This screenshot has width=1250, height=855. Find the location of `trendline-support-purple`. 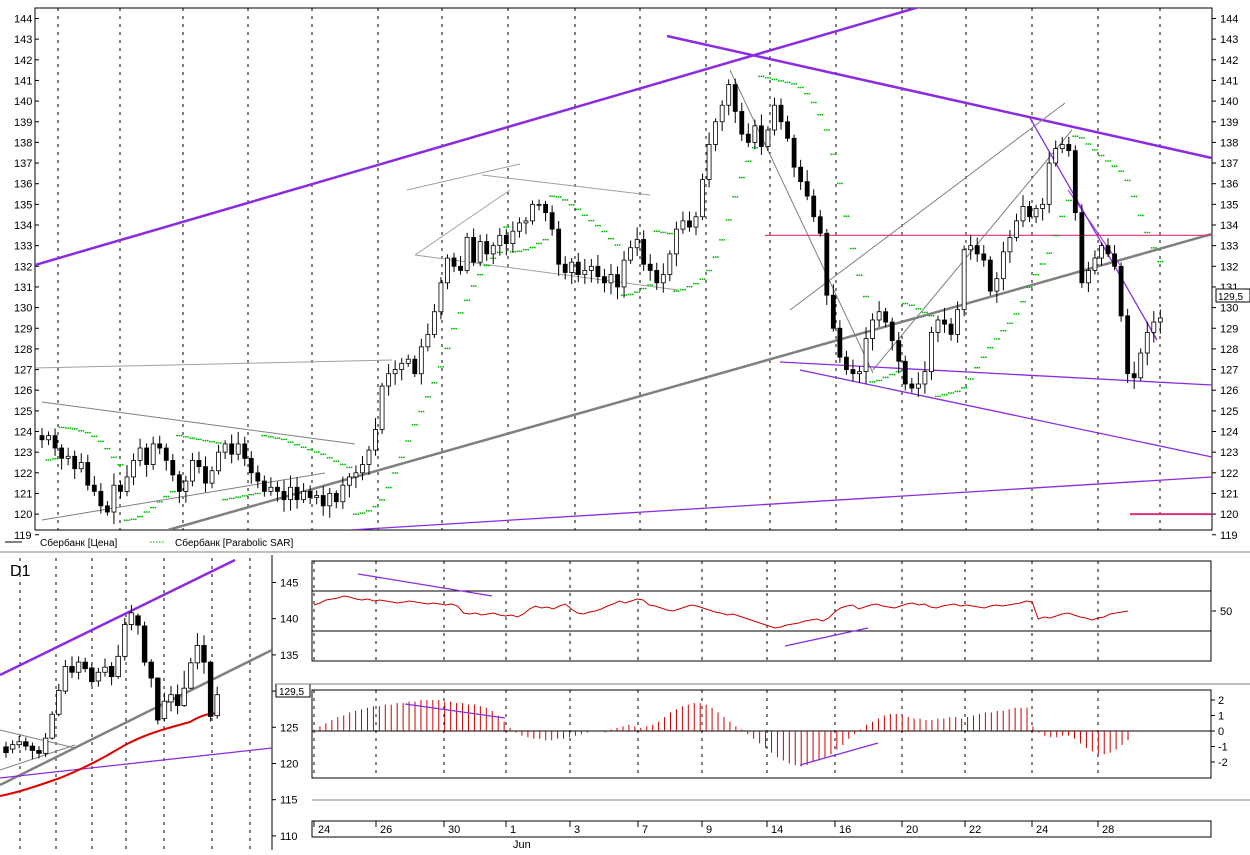

trendline-support-purple is located at coordinates (995, 373).